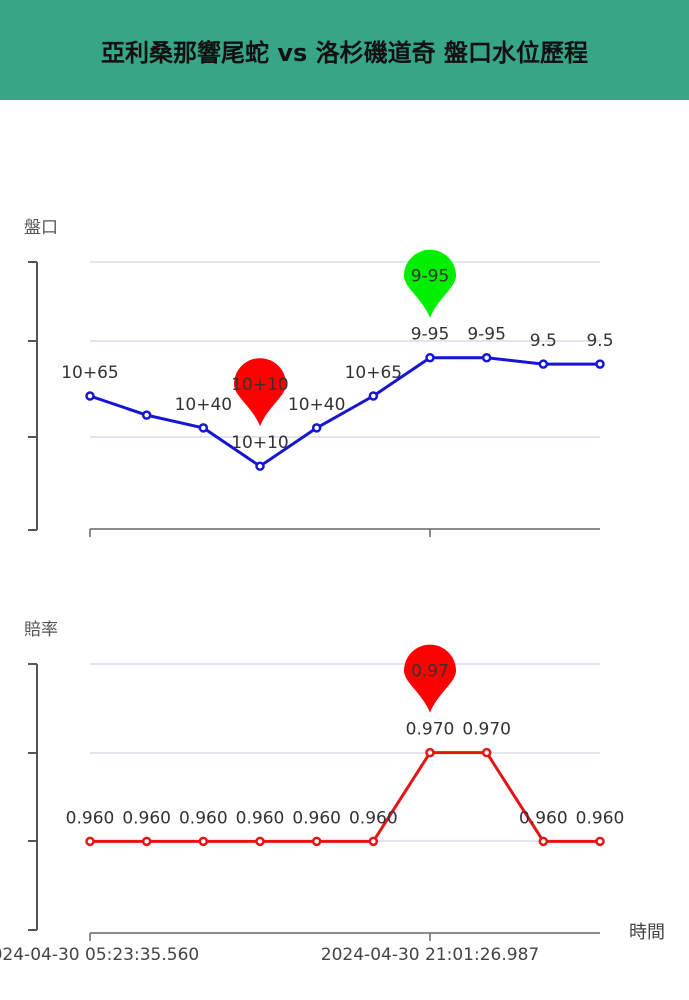 The image size is (689, 1000). What do you see at coordinates (260, 443) in the screenshot?
I see `data-label: 10+10` at bounding box center [260, 443].